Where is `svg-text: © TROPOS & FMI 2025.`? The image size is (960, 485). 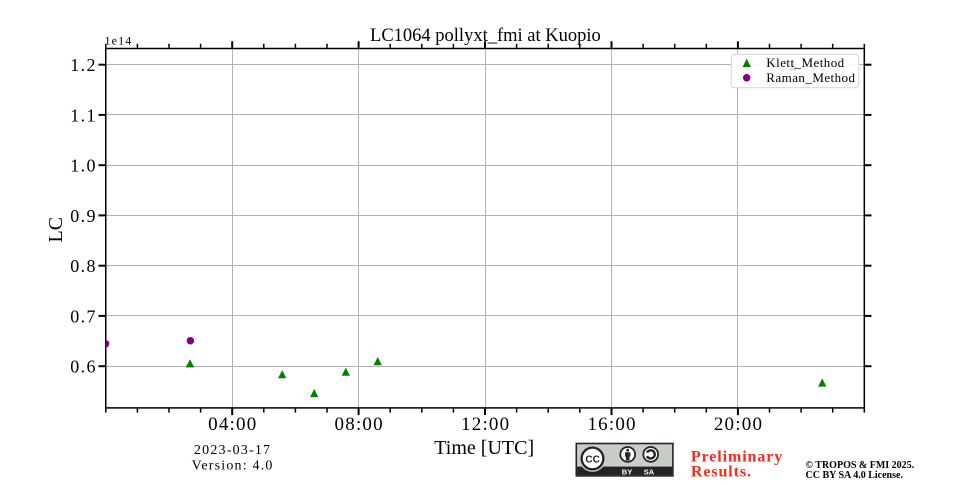
svg-text: © TROPOS & FMI 2025. is located at coordinates (860, 465).